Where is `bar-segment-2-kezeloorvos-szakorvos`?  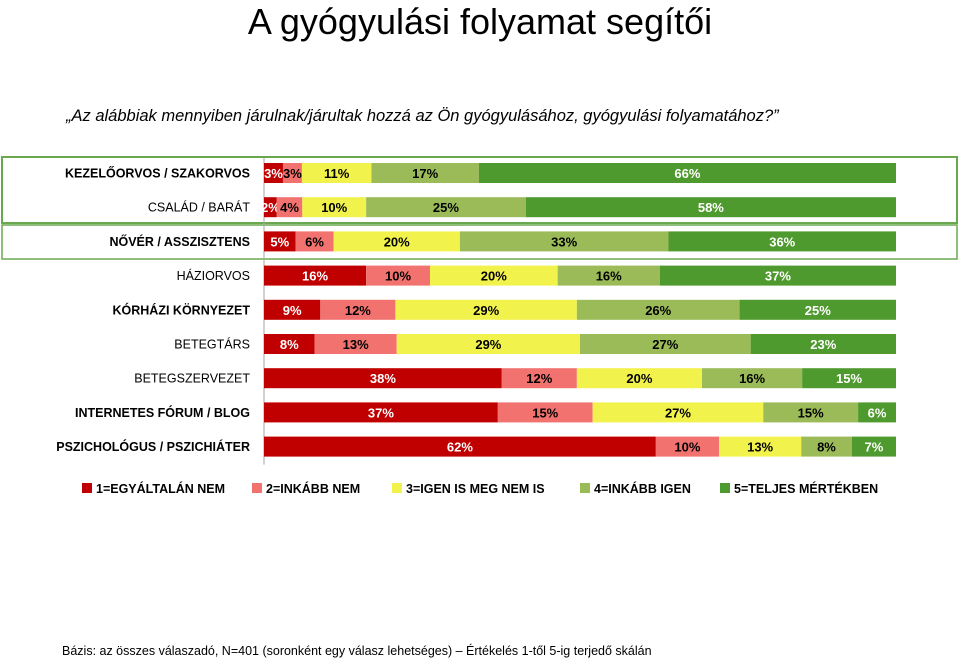 bar-segment-2-kezeloorvos-szakorvos is located at coordinates (292, 173).